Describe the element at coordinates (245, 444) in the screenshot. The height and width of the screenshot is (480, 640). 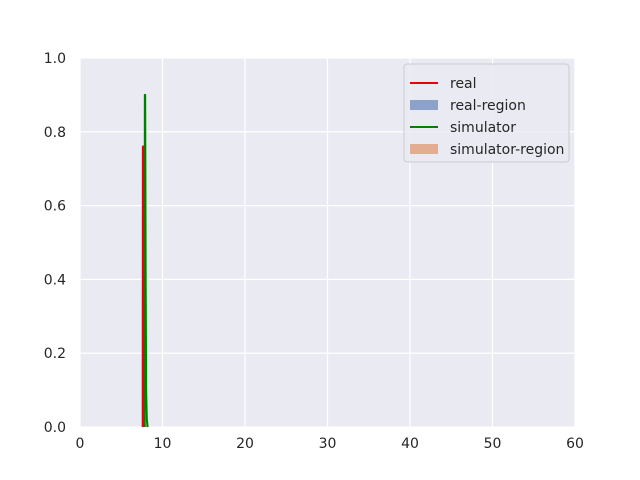
I see `x-tick-label: 20` at that location.